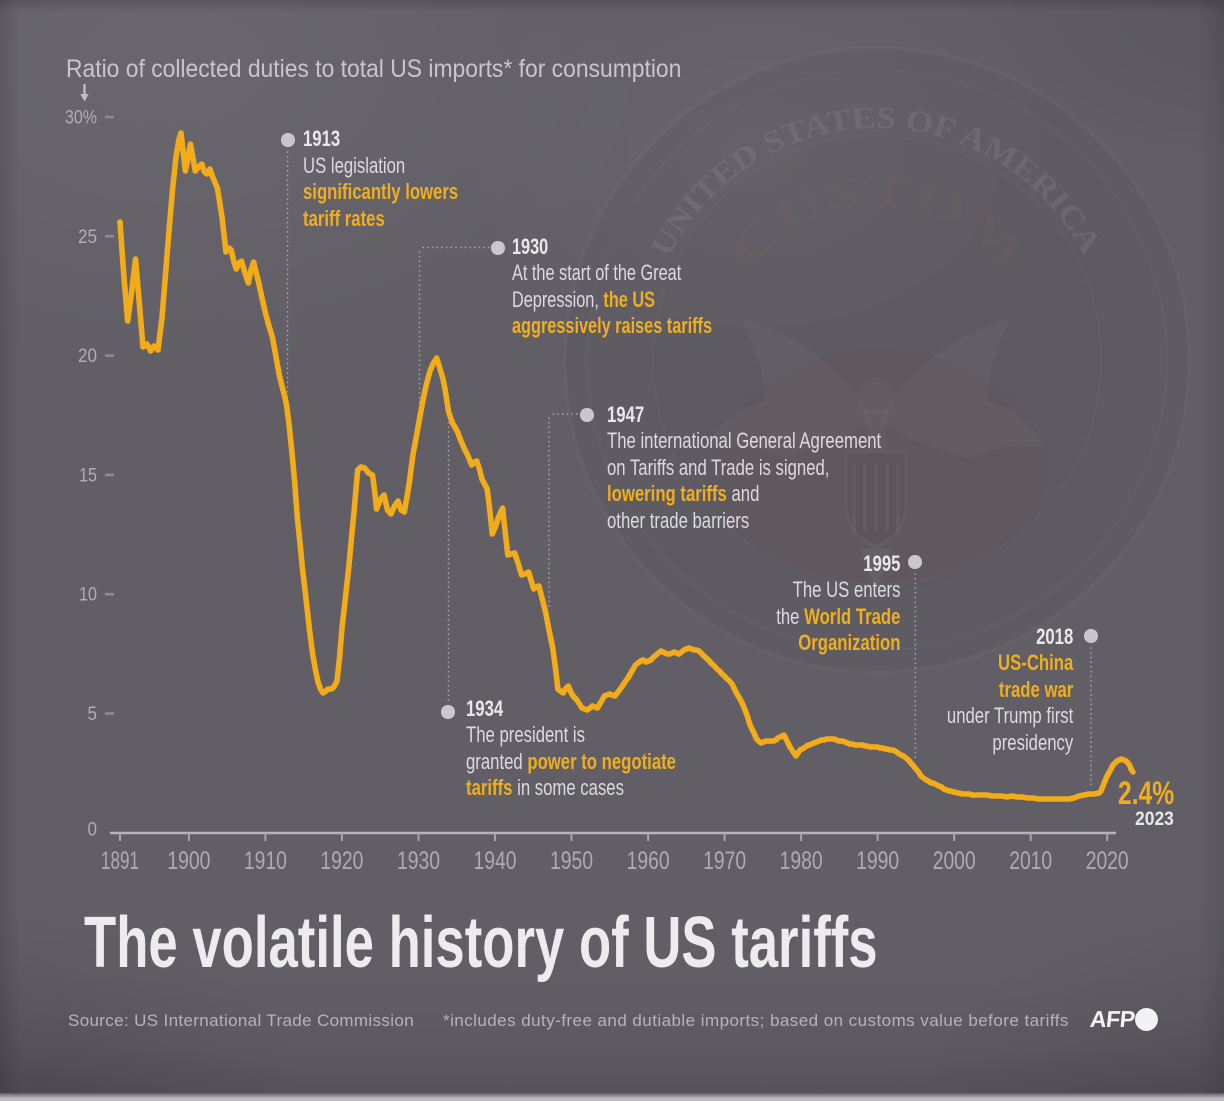 The image size is (1224, 1101). I want to click on svg-text: 1930, so click(418, 861).